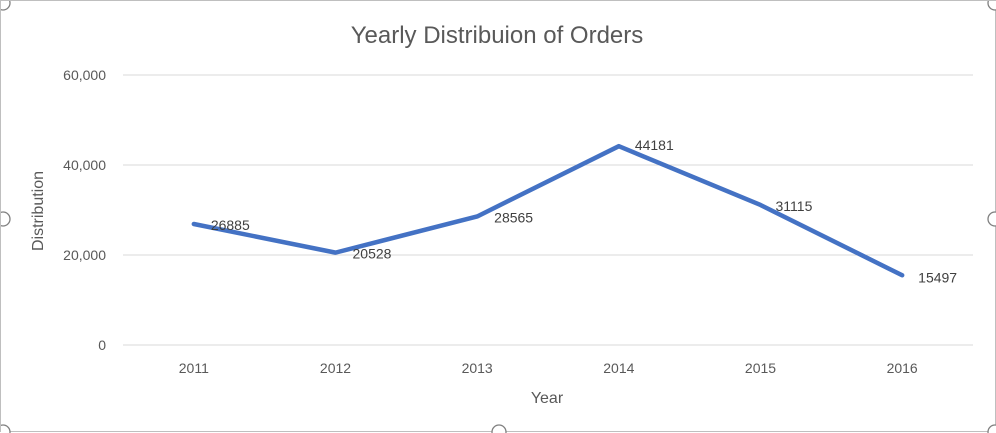 The width and height of the screenshot is (996, 433). What do you see at coordinates (937, 277) in the screenshot?
I see `data-label: 15497` at bounding box center [937, 277].